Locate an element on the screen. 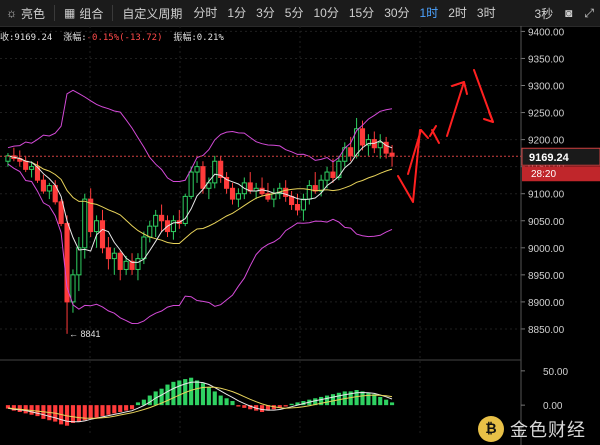 The height and width of the screenshot is (445, 600). countdown-label: 28:20 is located at coordinates (543, 174).